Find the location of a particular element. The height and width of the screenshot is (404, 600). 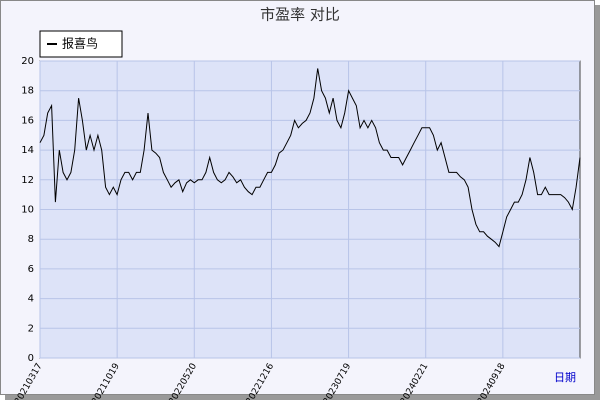

chart-title: 市盈率 对比 is located at coordinates (300, 15).